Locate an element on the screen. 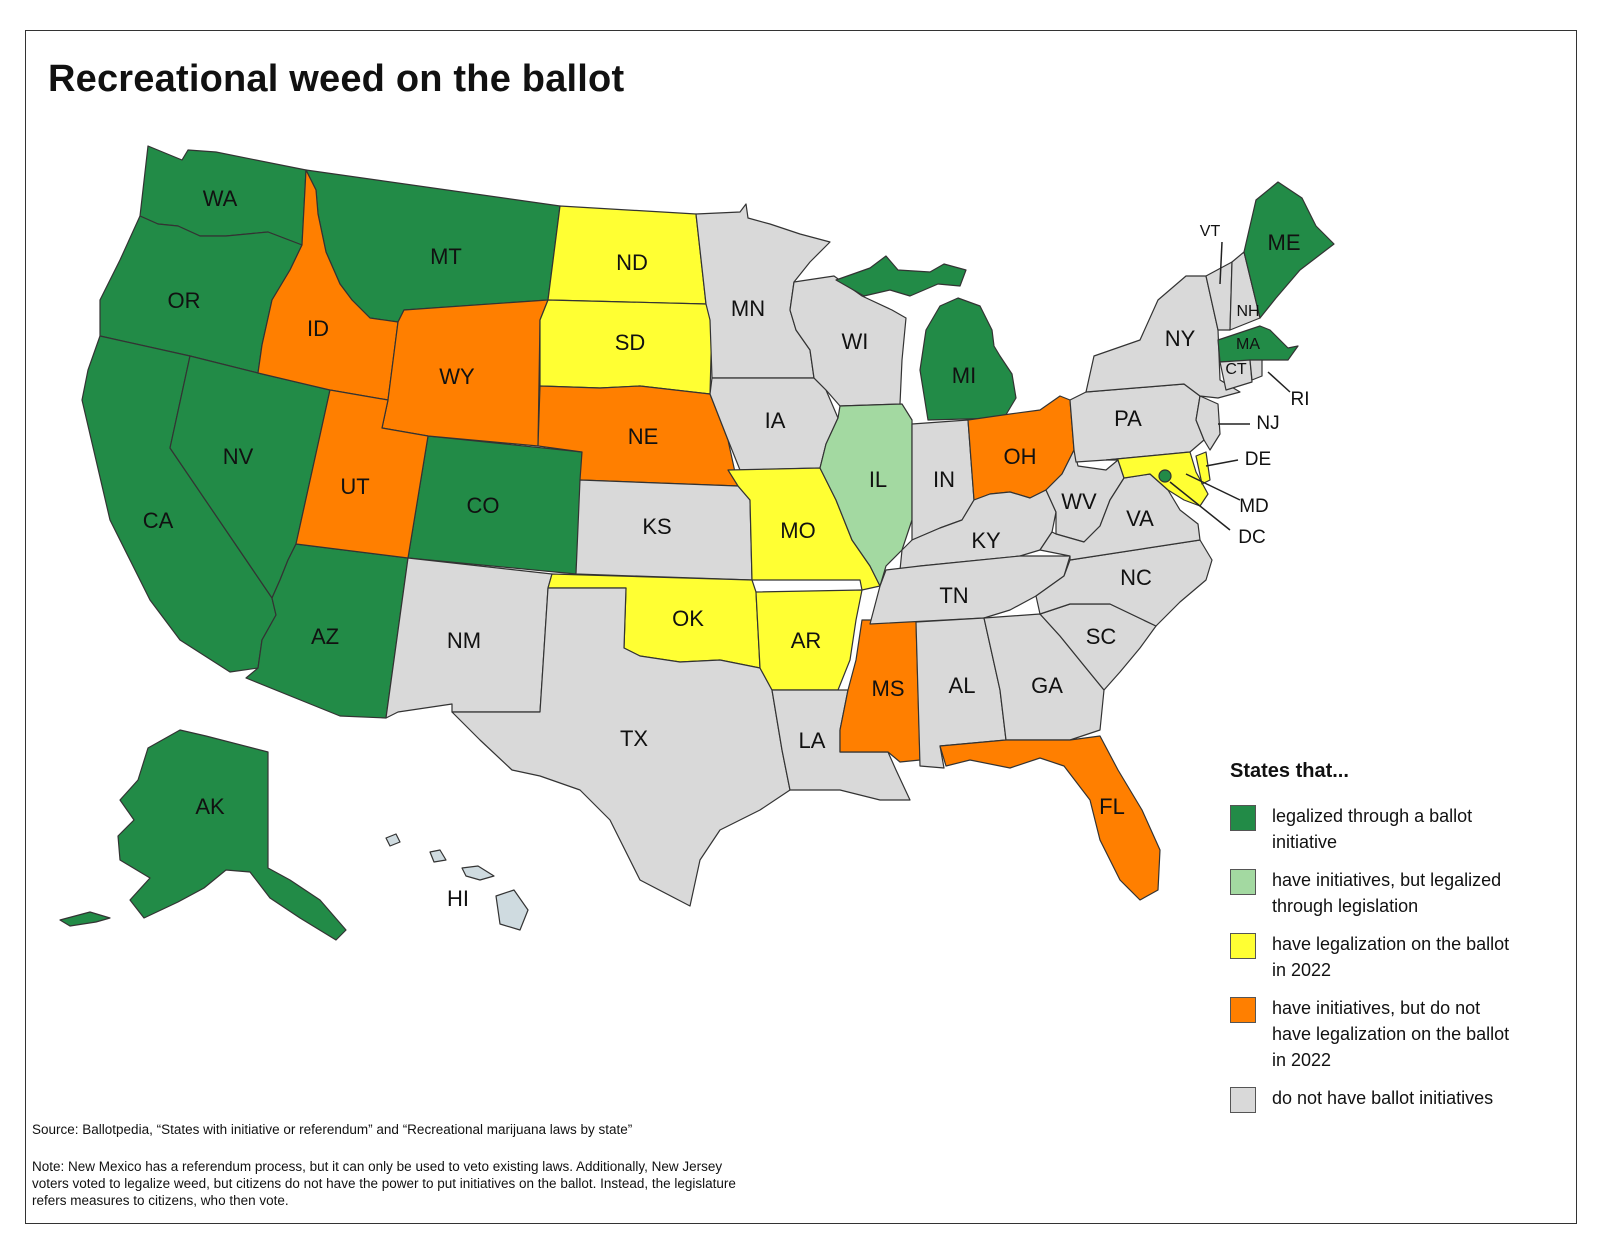 This screenshot has width=1600, height=1244. state-ME is located at coordinates (1289, 250).